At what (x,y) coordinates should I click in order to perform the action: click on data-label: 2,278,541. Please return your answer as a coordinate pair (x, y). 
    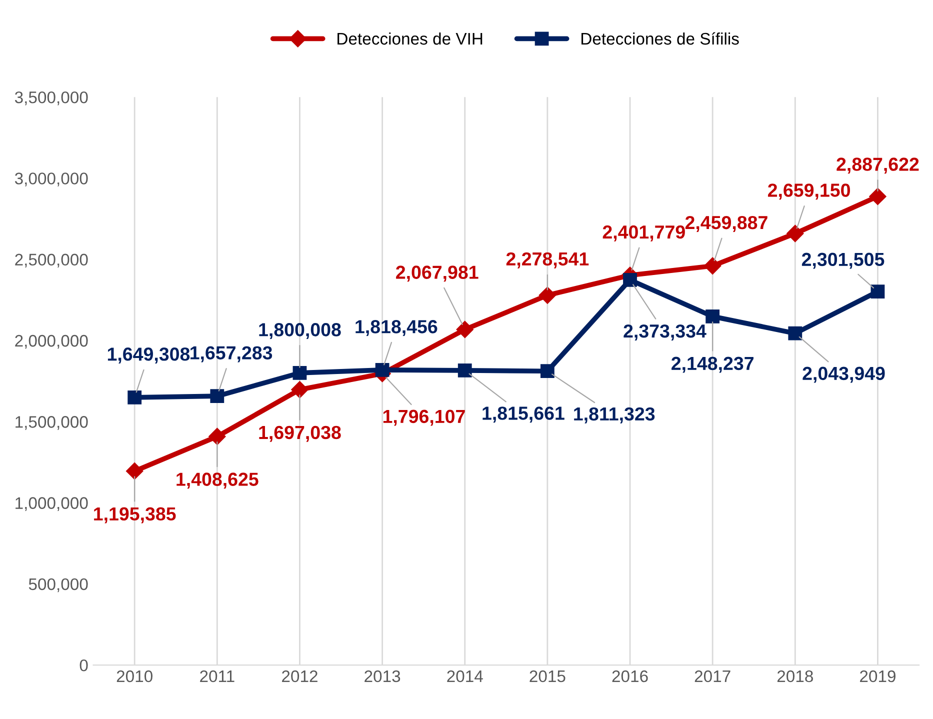
    Looking at the image, I should click on (547, 260).